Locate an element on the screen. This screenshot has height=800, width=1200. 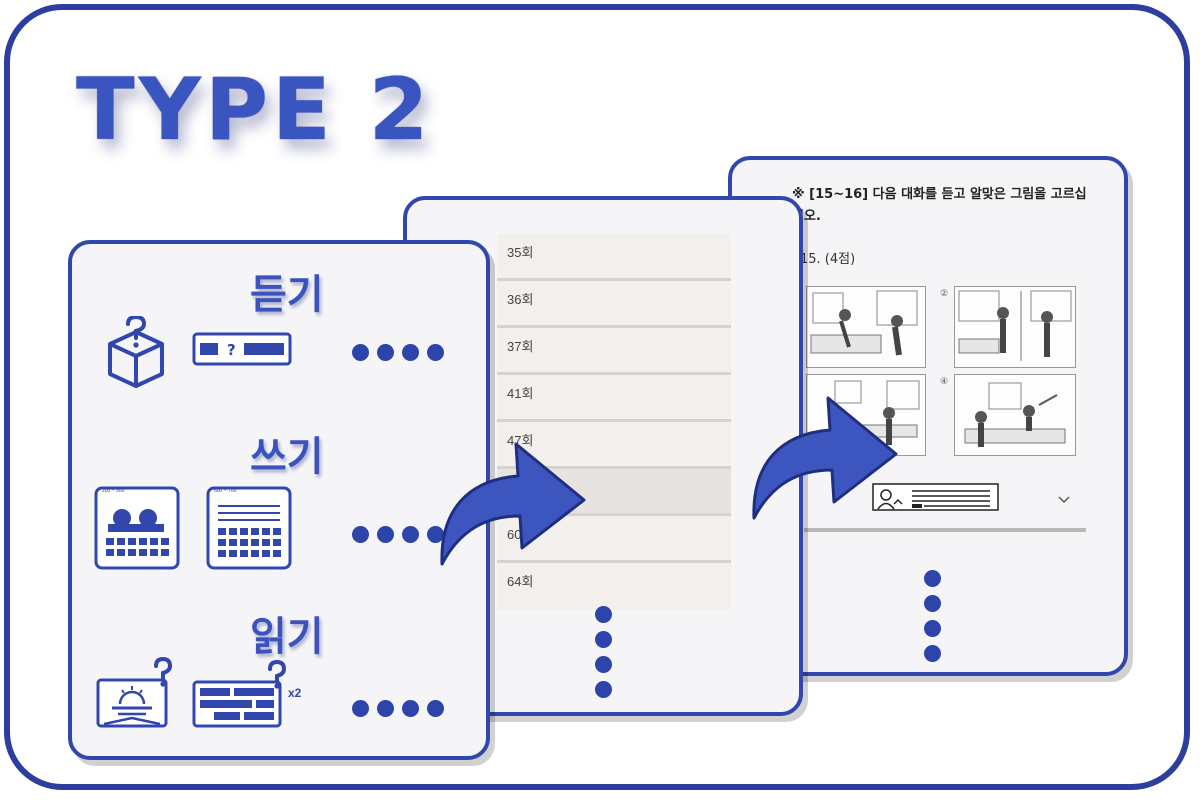
reading-heading: 읽기 is located at coordinates (287, 637).